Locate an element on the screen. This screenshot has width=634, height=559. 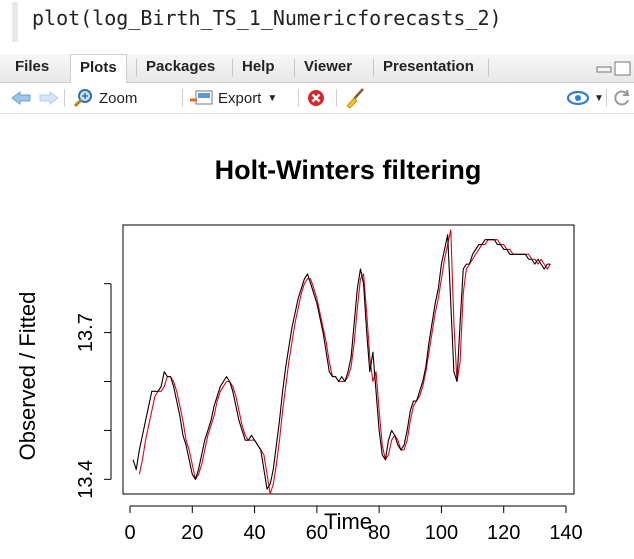
zoom-button: Zoom is located at coordinates (104, 98).